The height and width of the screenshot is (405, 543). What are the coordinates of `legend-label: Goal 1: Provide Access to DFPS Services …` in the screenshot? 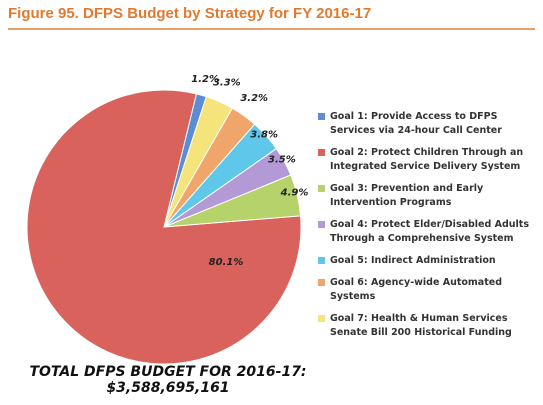 It's located at (416, 123).